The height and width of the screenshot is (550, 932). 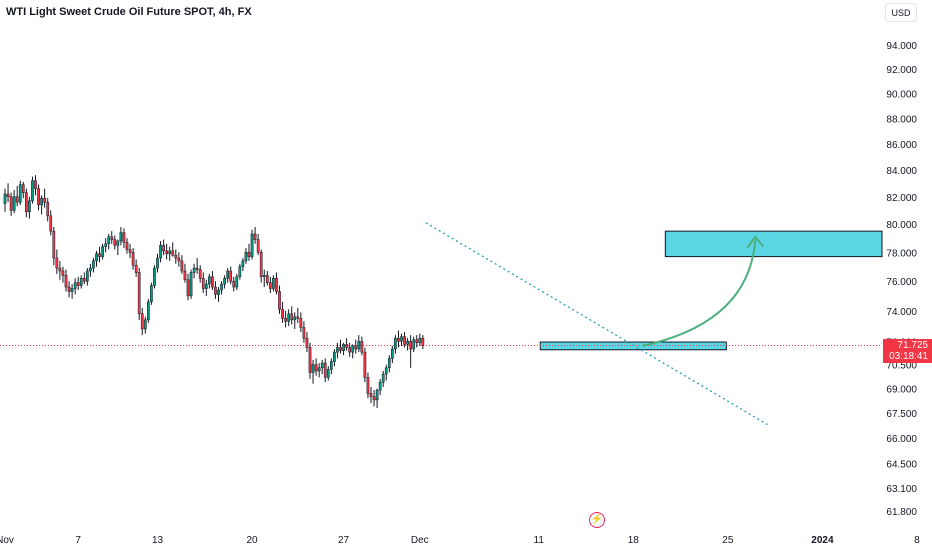 I want to click on price-axis-label: 64.500, so click(x=901, y=464).